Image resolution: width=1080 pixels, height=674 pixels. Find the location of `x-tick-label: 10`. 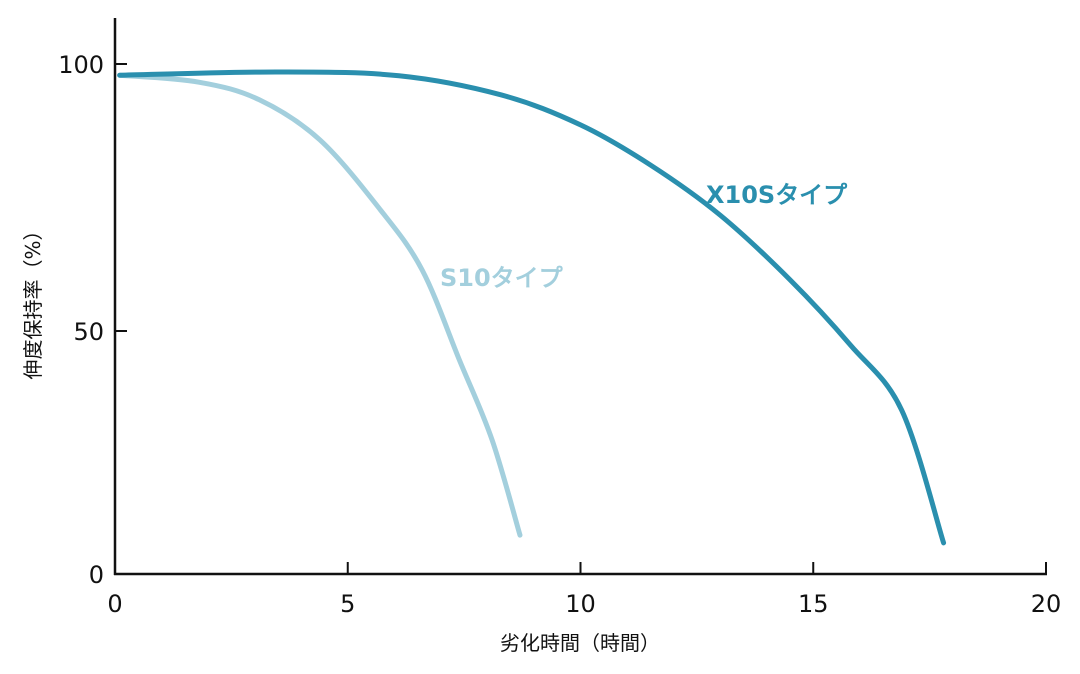

x-tick-label: 10 is located at coordinates (580, 604).